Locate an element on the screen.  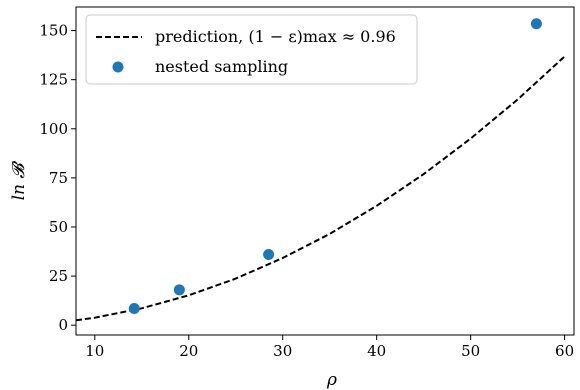
legend-box is located at coordinates (251, 49).